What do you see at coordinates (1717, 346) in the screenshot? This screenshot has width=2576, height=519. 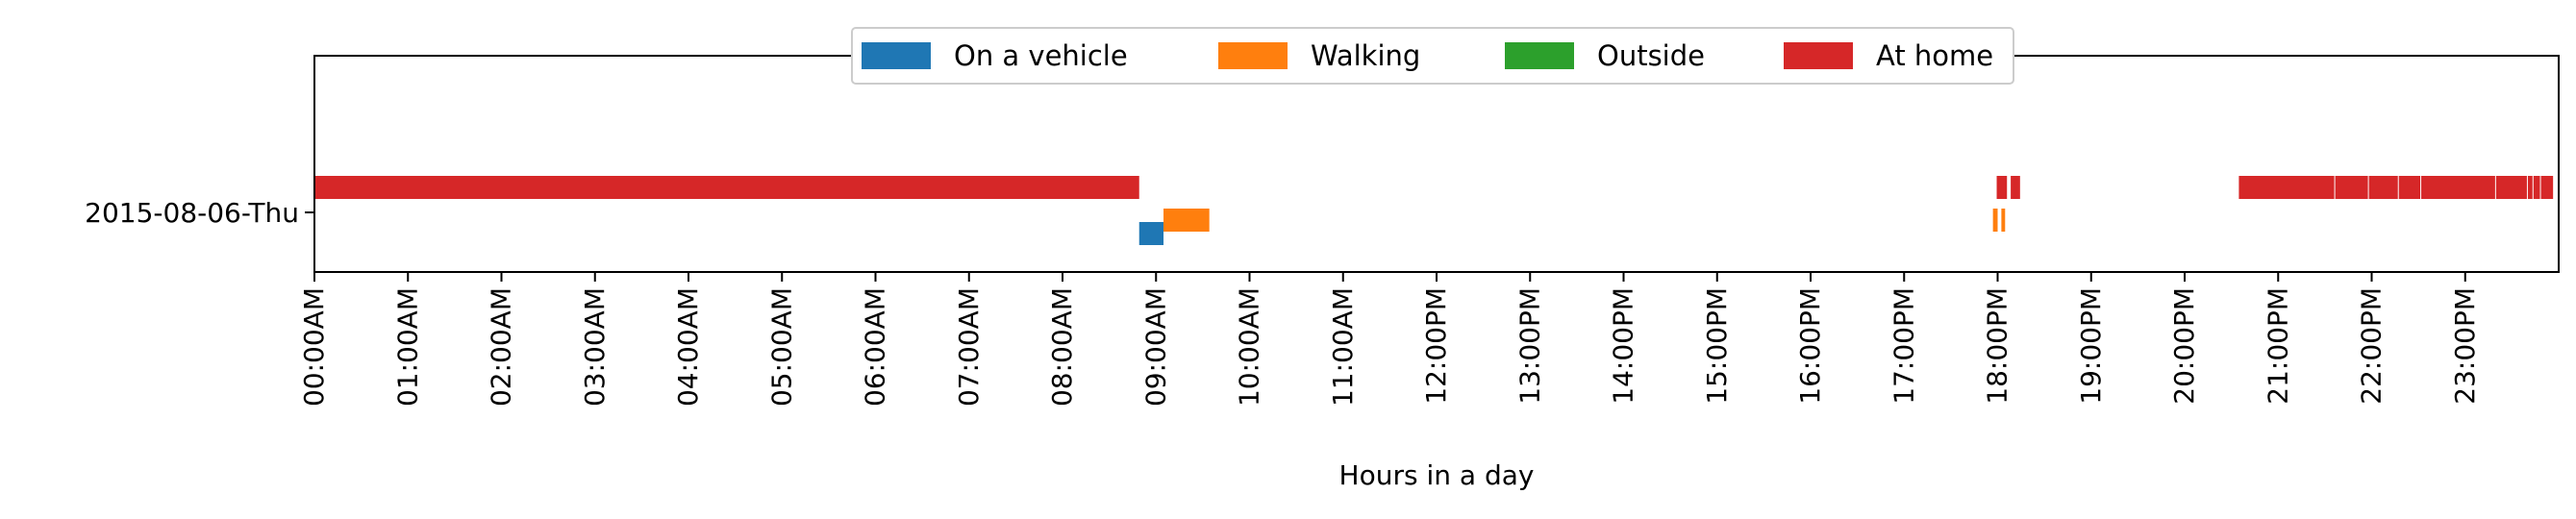 I see `x-tick-label: 15:00PM` at bounding box center [1717, 346].